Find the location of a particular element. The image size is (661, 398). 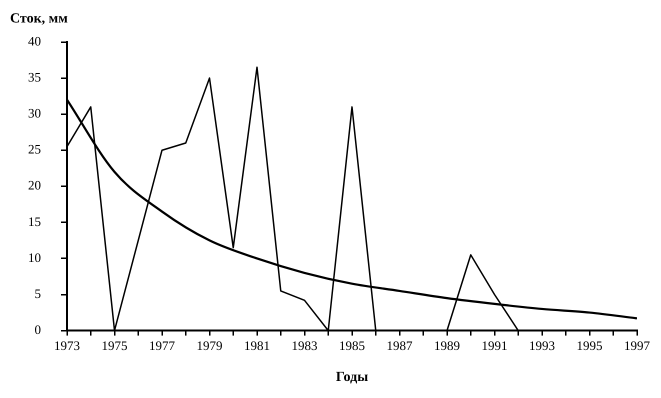

y-tick-label: 40 is located at coordinates (34, 40).